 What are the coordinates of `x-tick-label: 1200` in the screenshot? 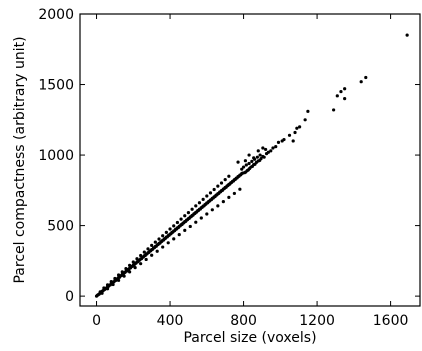 It's located at (317, 321).